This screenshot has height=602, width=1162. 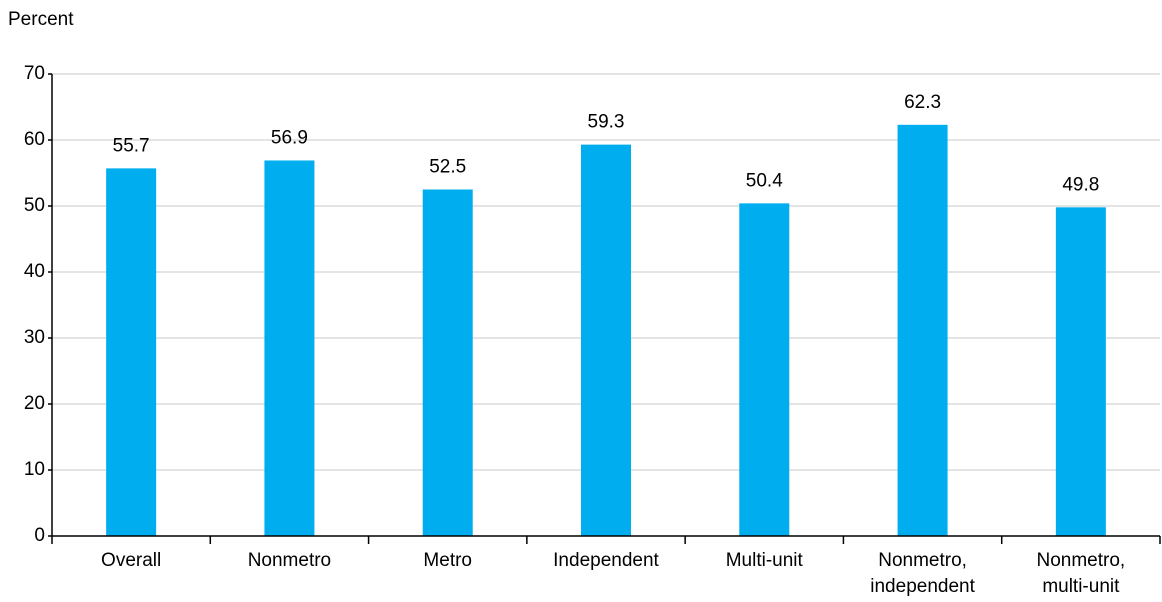 What do you see at coordinates (606, 122) in the screenshot?
I see `data-label: 59.3` at bounding box center [606, 122].